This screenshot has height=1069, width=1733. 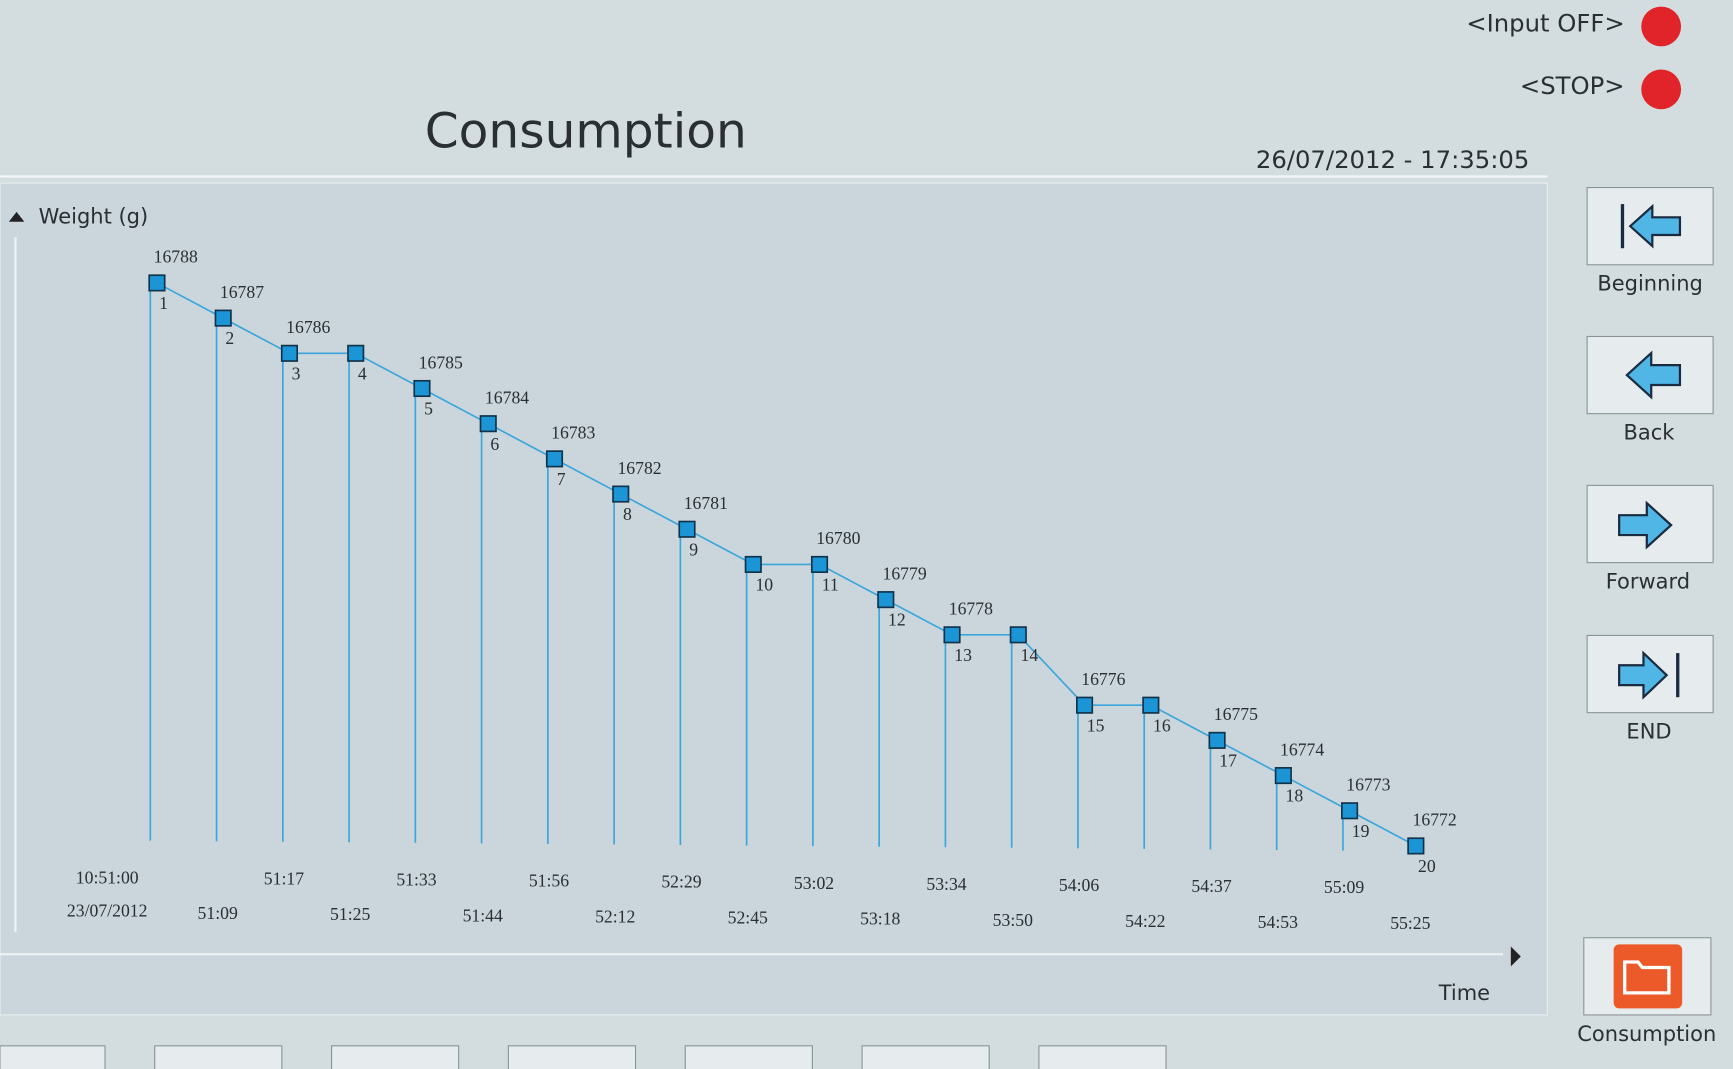 What do you see at coordinates (428, 409) in the screenshot?
I see `point-id: 5` at bounding box center [428, 409].